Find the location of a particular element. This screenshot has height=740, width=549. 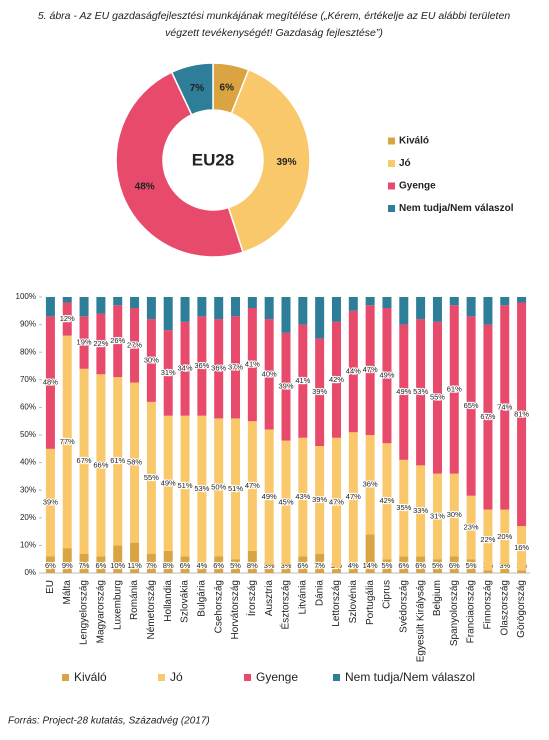

x-tick-label: Magyarország is located at coordinates (101, 611).